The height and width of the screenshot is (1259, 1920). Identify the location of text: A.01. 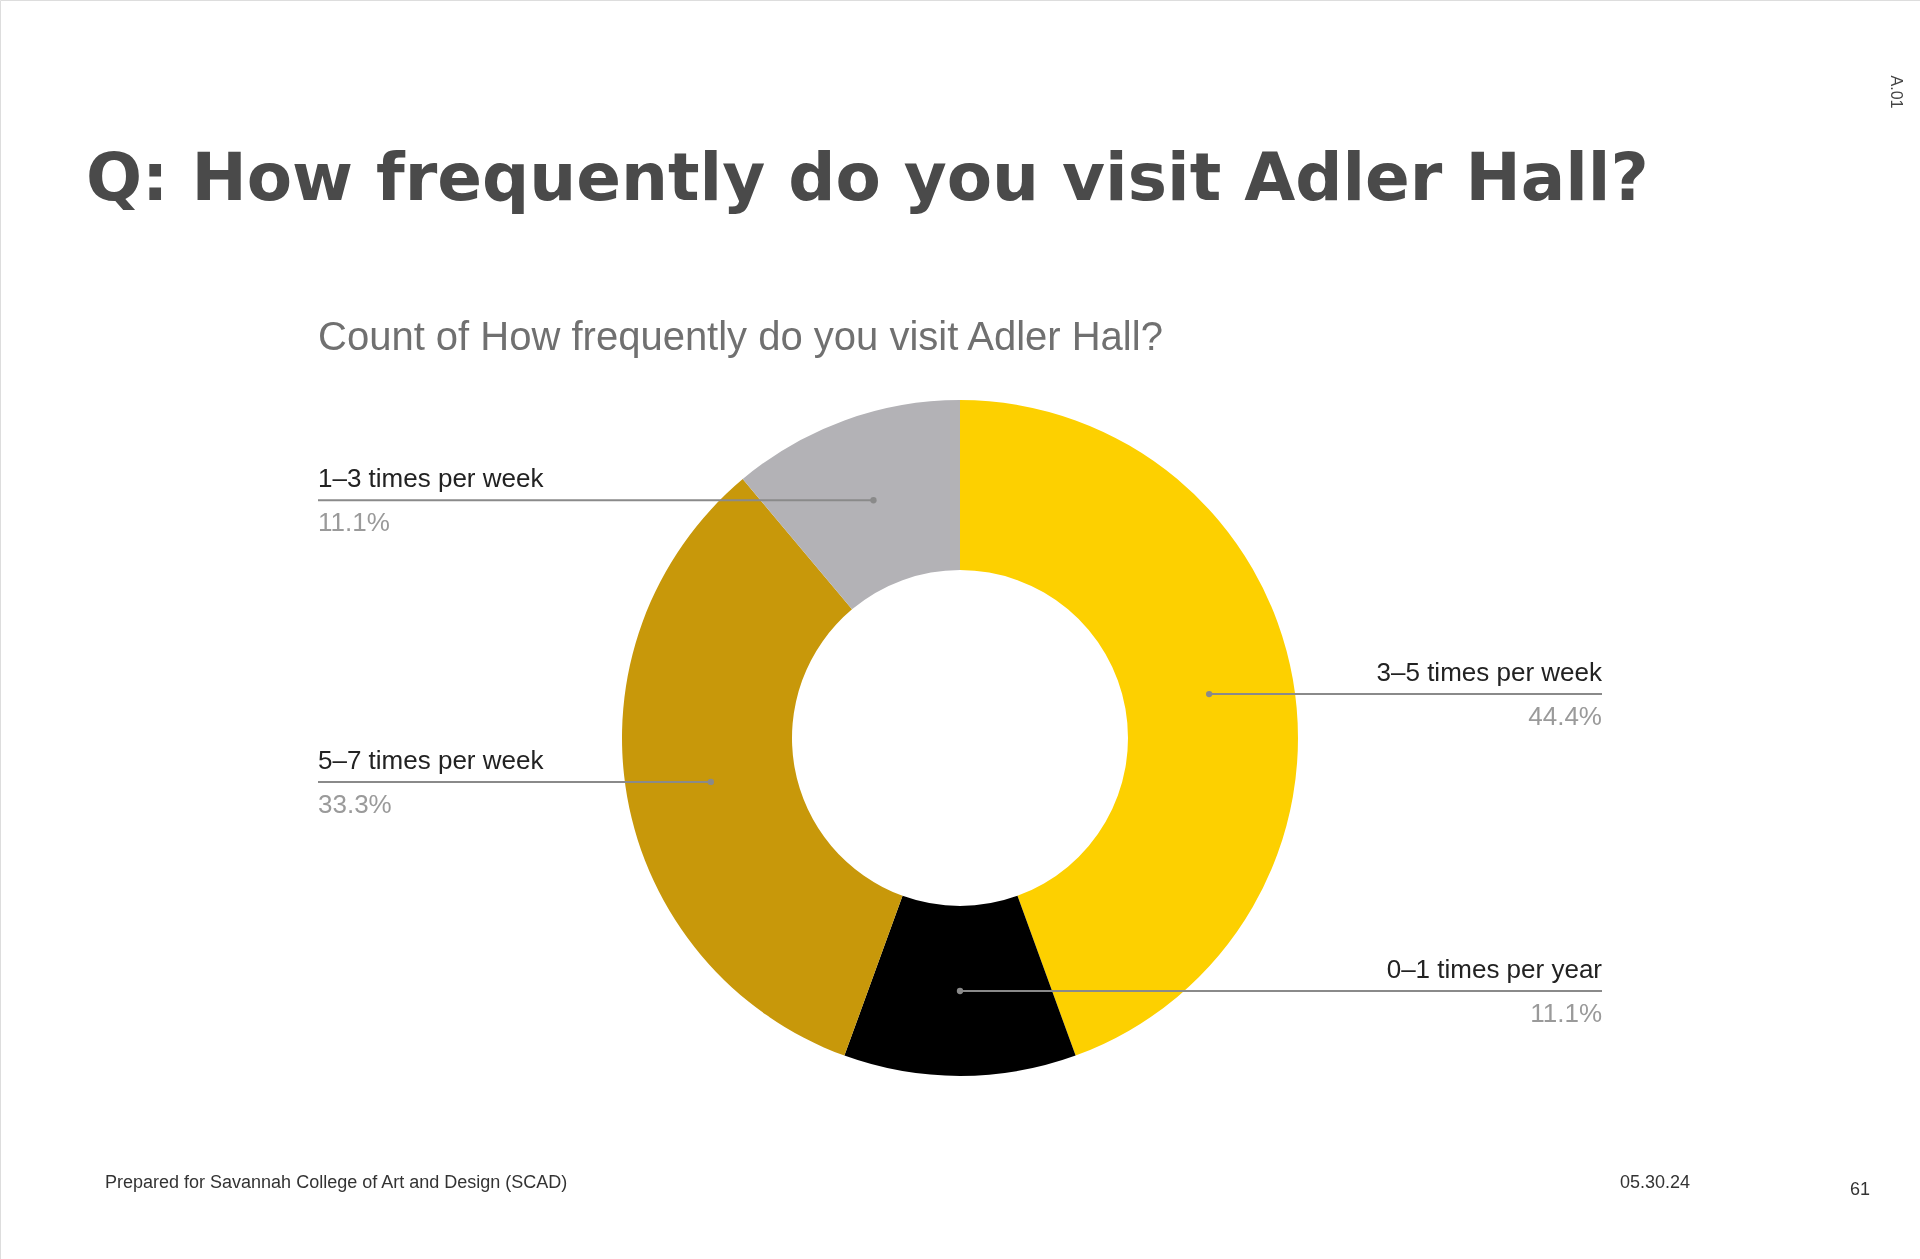
(1896, 92).